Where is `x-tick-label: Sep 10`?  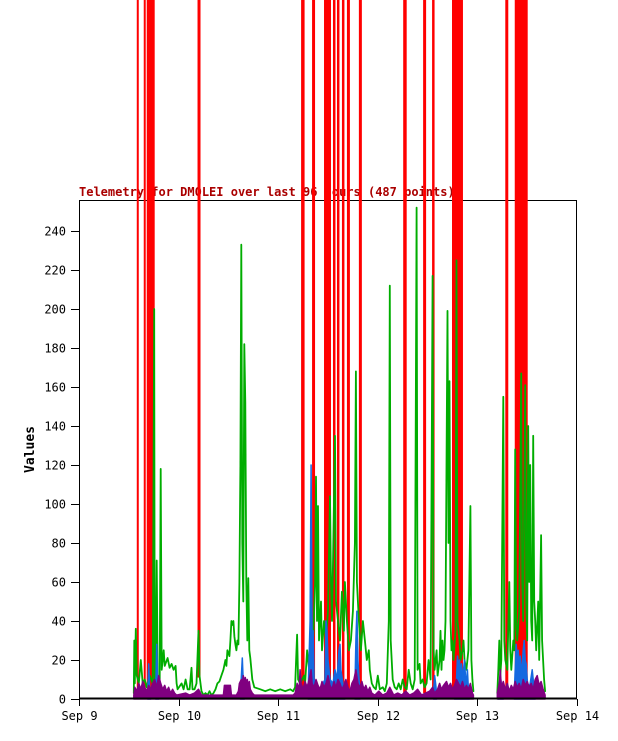 x-tick-label: Sep 10 is located at coordinates (179, 716).